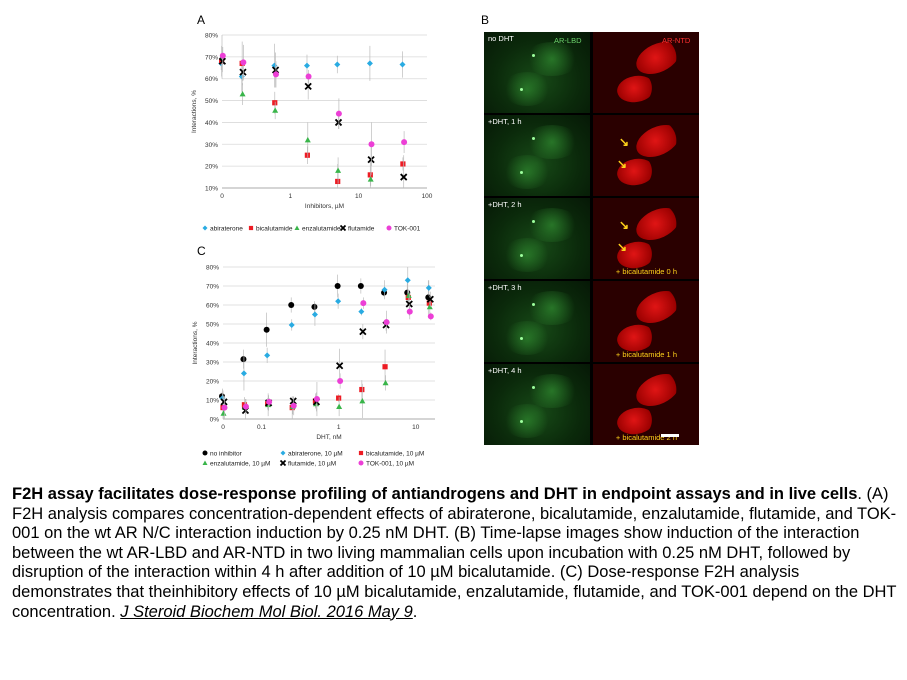 This screenshot has width=907, height=680. I want to click on y-tick-label: 80%, so click(211, 36).